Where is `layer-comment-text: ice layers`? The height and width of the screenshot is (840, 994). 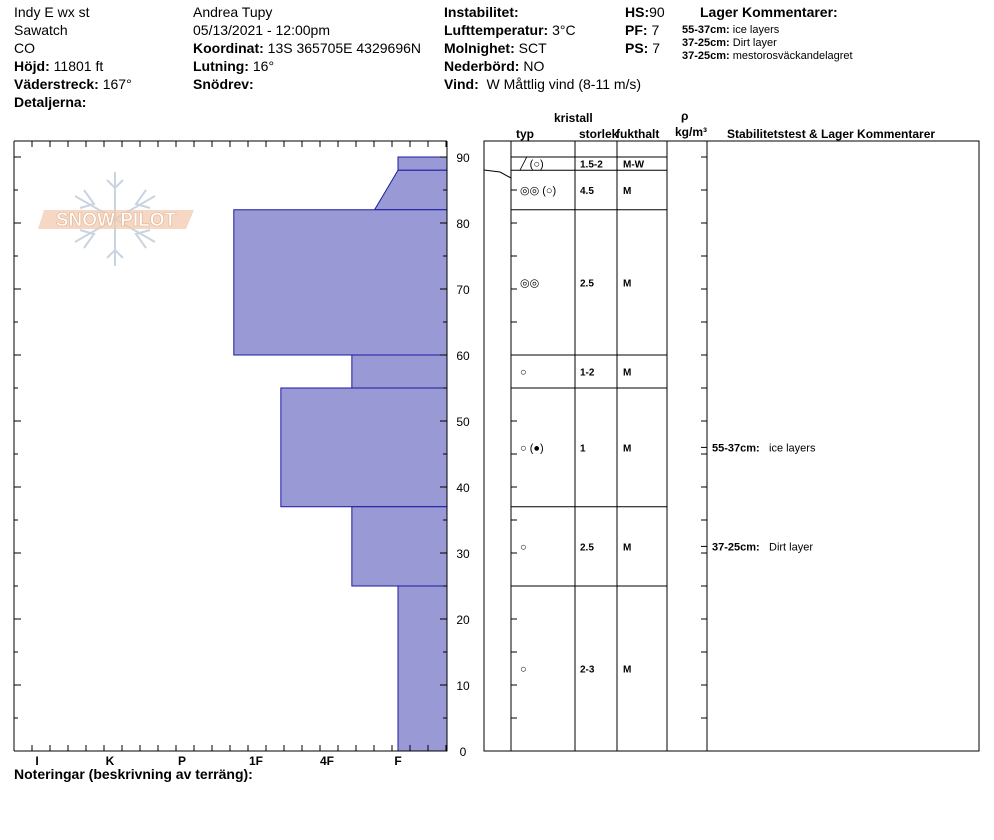
layer-comment-text: ice layers is located at coordinates (756, 30).